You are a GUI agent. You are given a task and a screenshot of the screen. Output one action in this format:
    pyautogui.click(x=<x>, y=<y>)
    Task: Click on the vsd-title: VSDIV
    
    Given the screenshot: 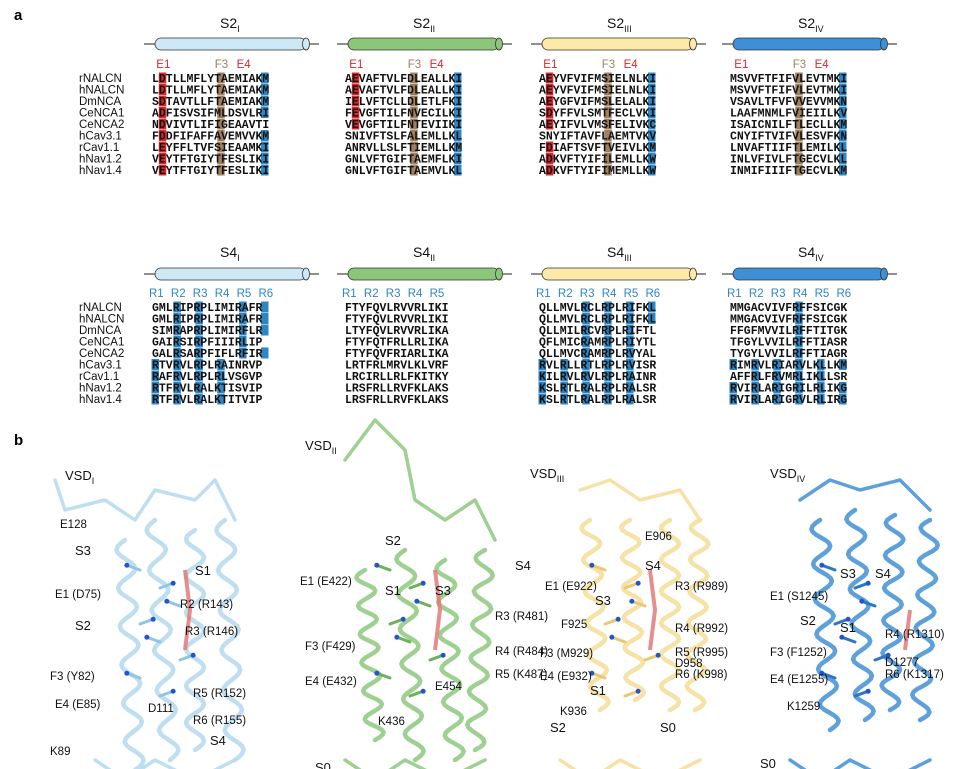 What is the action you would take?
    pyautogui.click(x=787, y=475)
    